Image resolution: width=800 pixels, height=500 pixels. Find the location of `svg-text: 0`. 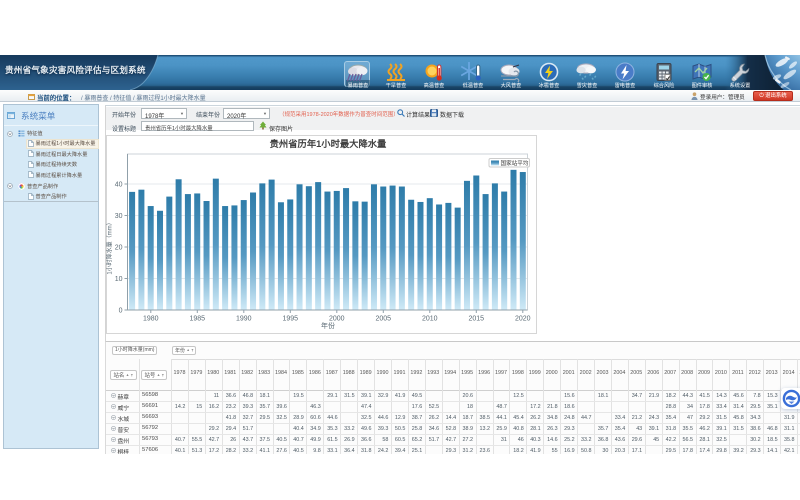

svg-text: 0 is located at coordinates (121, 311).